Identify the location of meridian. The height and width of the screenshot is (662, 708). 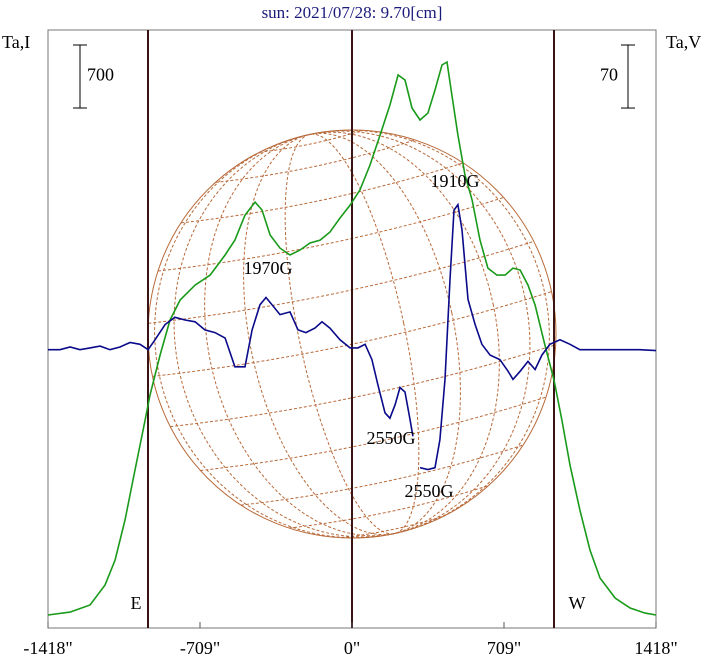
(352, 334).